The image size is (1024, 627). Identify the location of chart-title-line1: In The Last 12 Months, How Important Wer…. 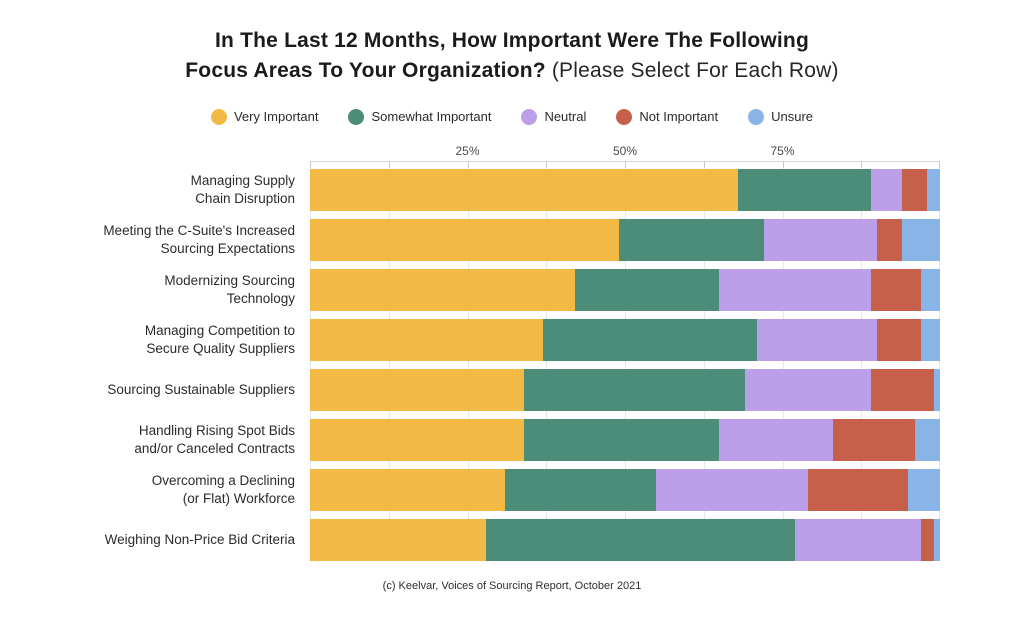
(512, 41).